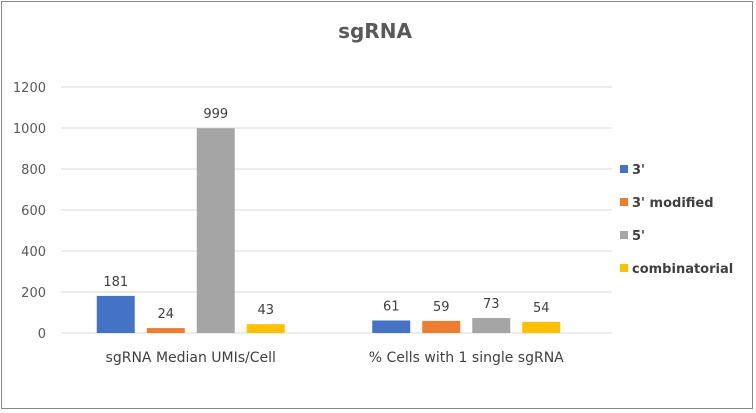  What do you see at coordinates (375, 31) in the screenshot?
I see `chart-title: sgRNA` at bounding box center [375, 31].